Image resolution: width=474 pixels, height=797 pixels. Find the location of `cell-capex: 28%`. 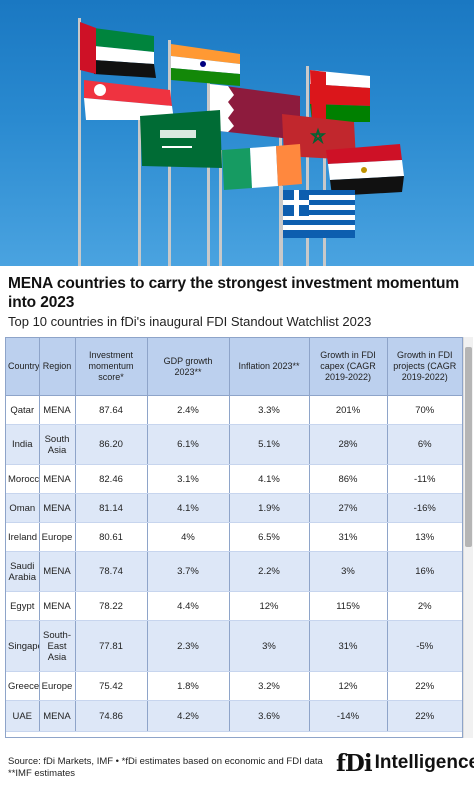

cell-capex: 28% is located at coordinates (348, 444).